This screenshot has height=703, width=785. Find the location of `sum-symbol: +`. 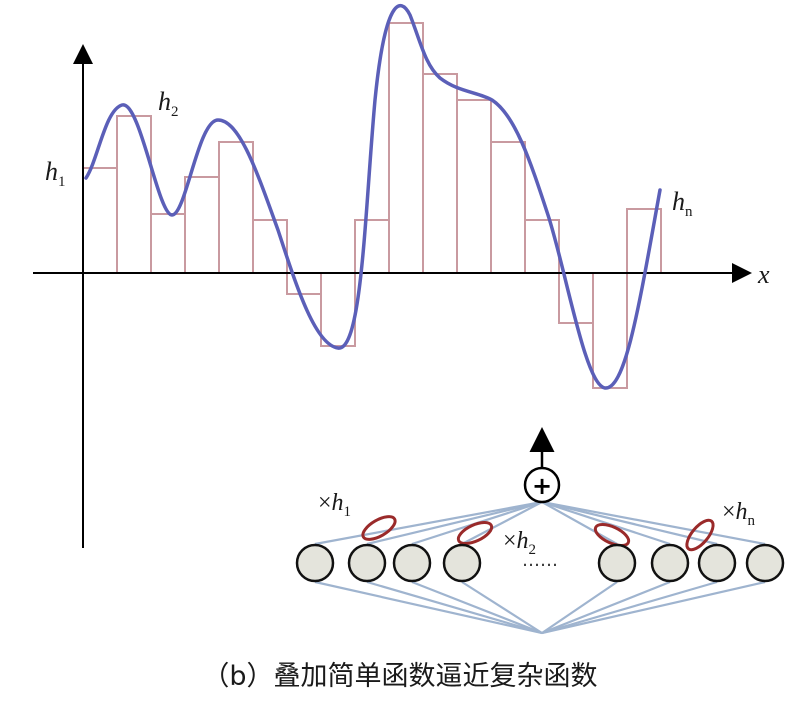

sum-symbol: + is located at coordinates (542, 486).